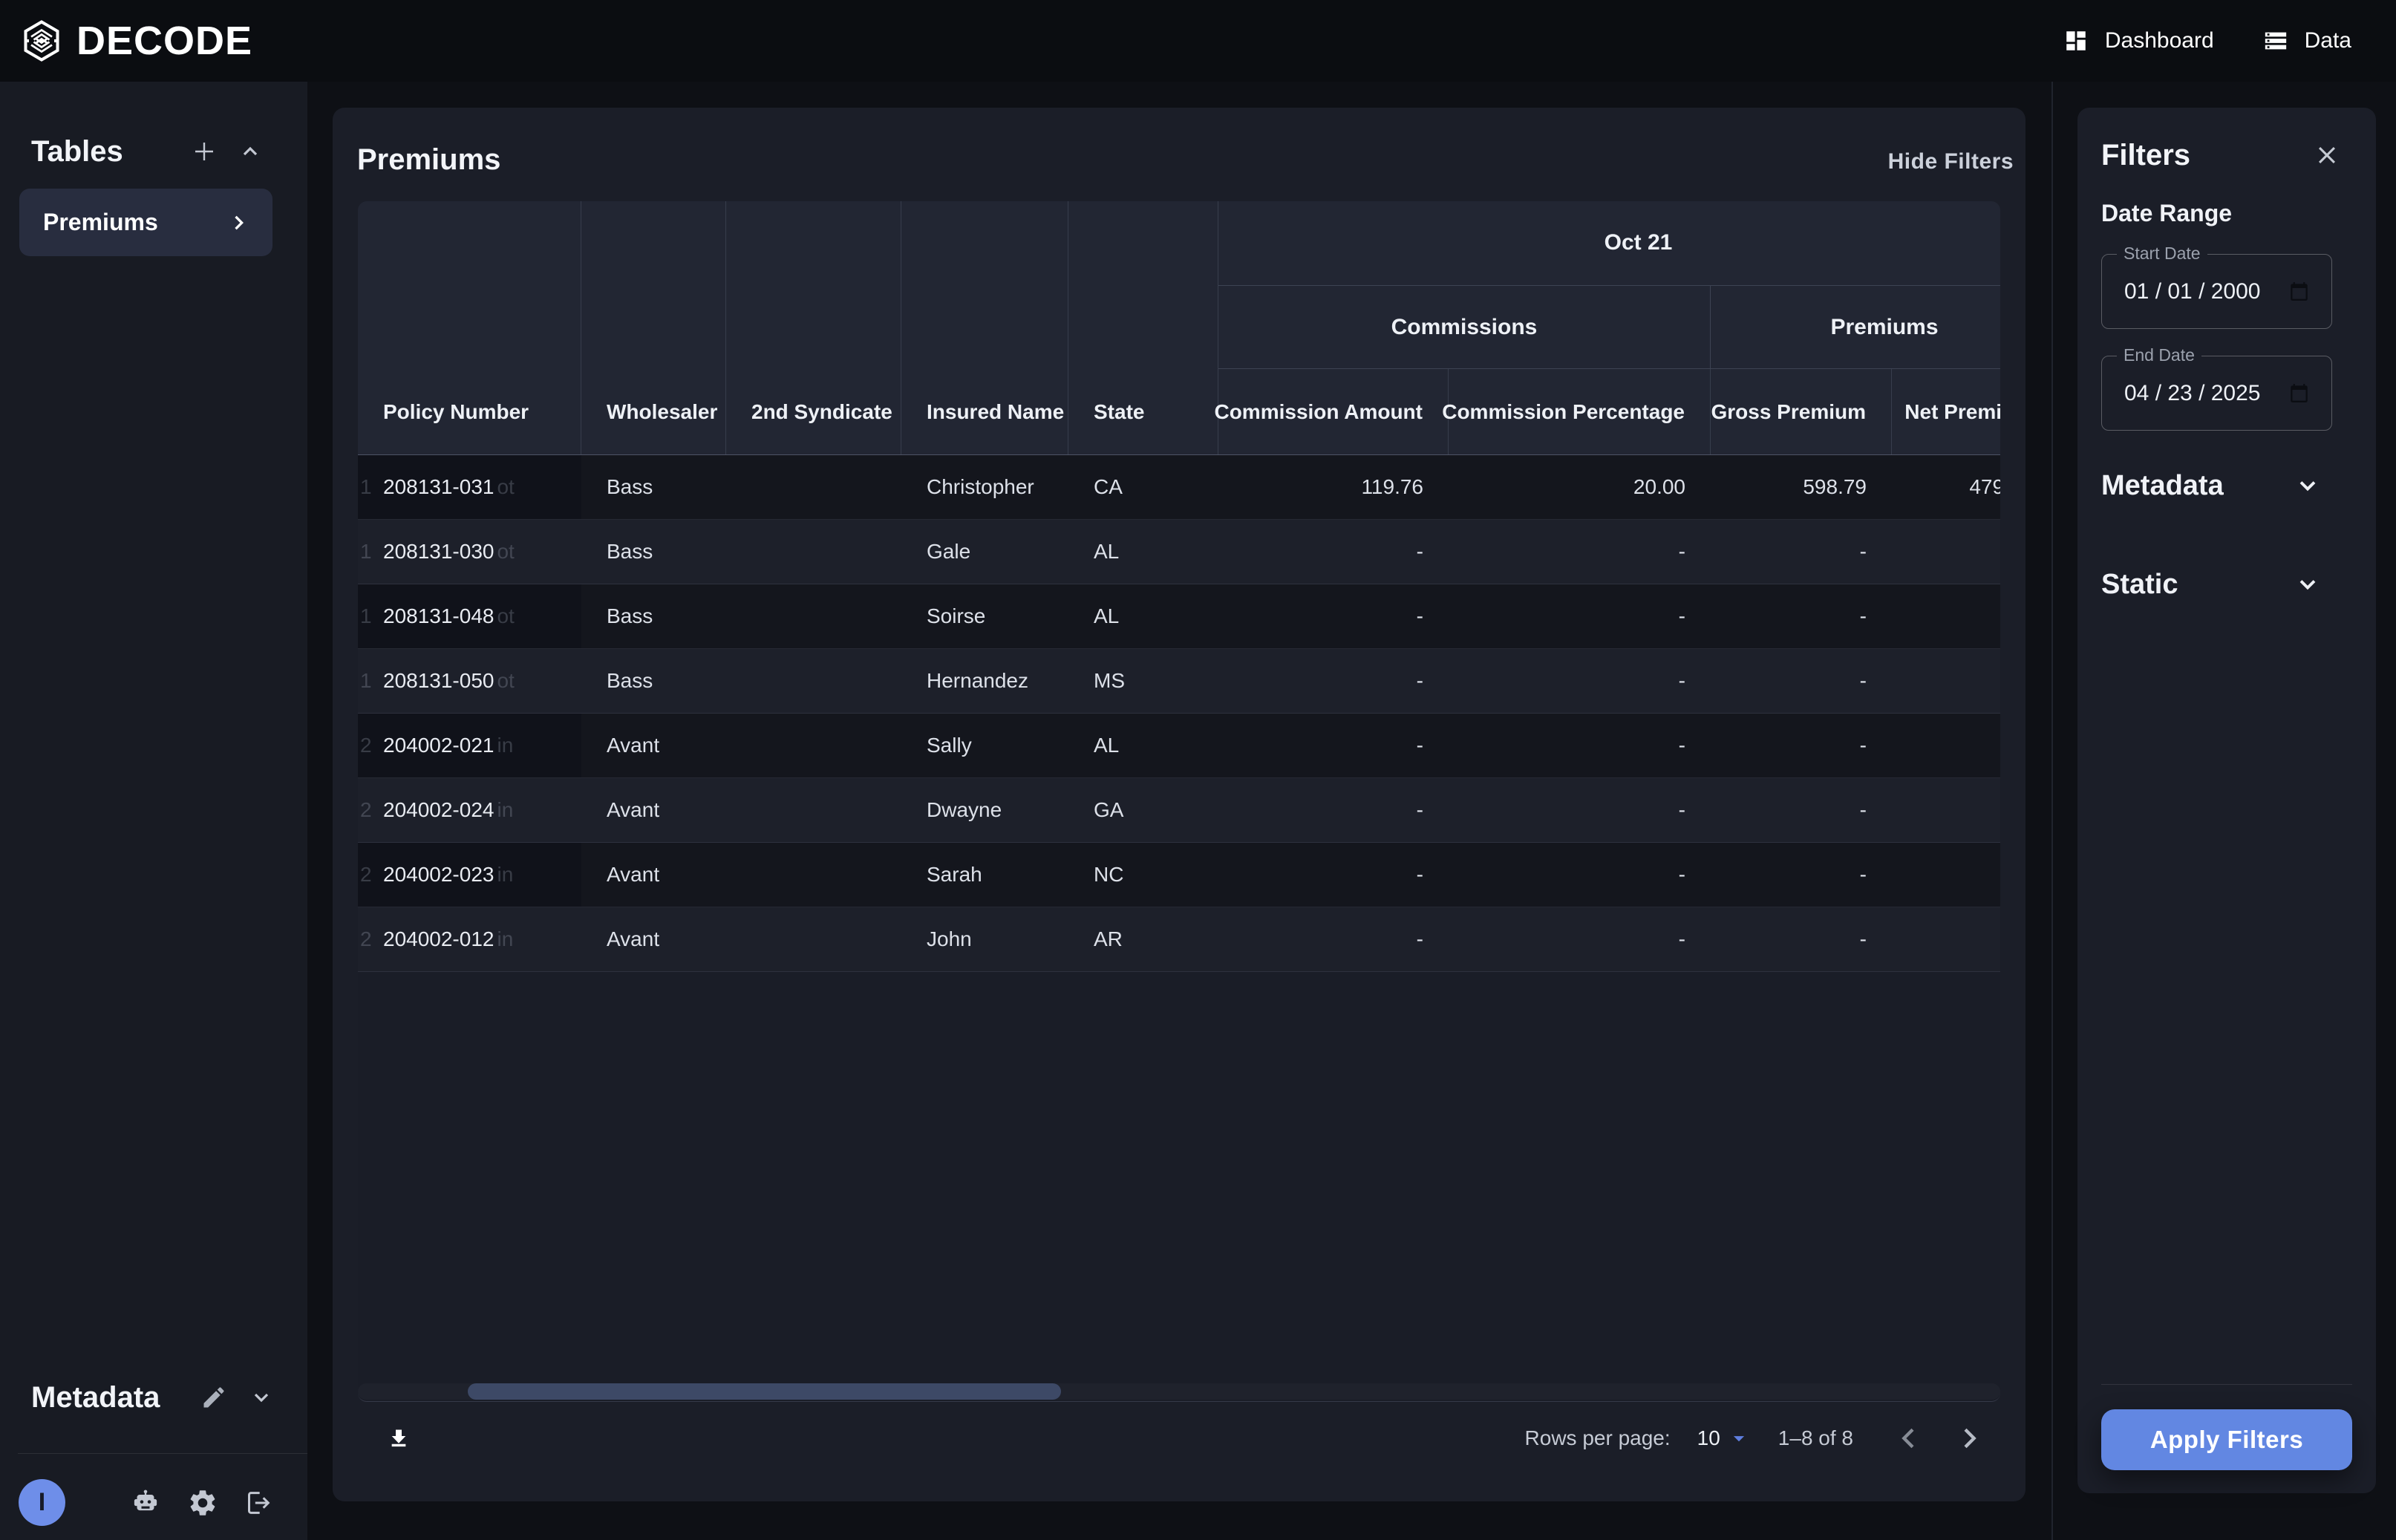 This screenshot has height=1540, width=2396. I want to click on table-cell-state: AR, so click(1108, 939).